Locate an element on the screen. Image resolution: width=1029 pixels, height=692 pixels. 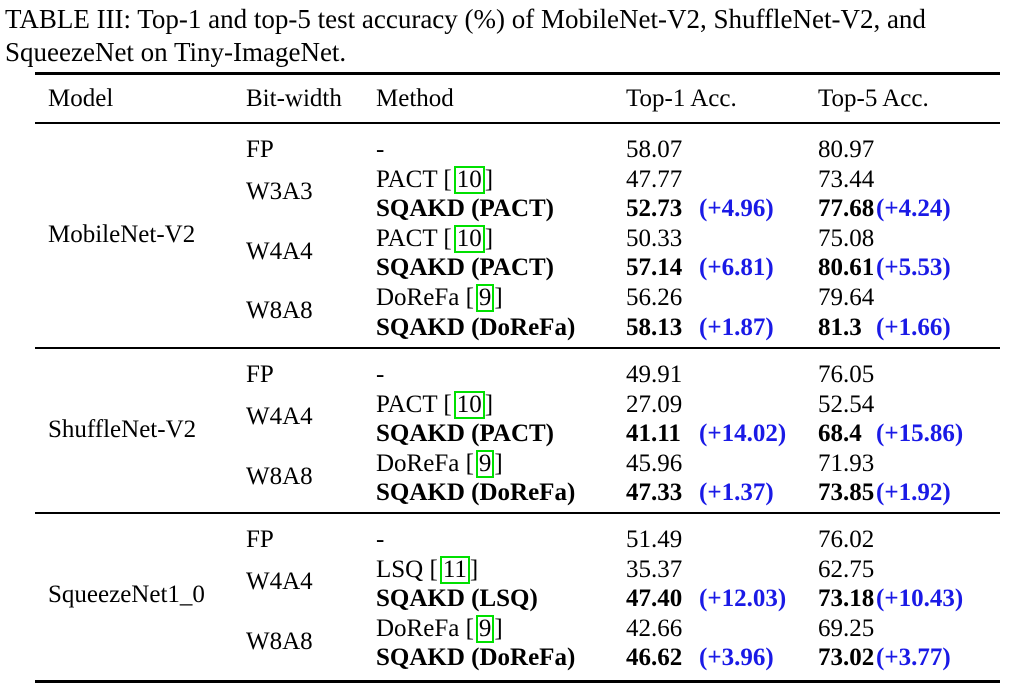
top5-value: 73.44 is located at coordinates (846, 179).